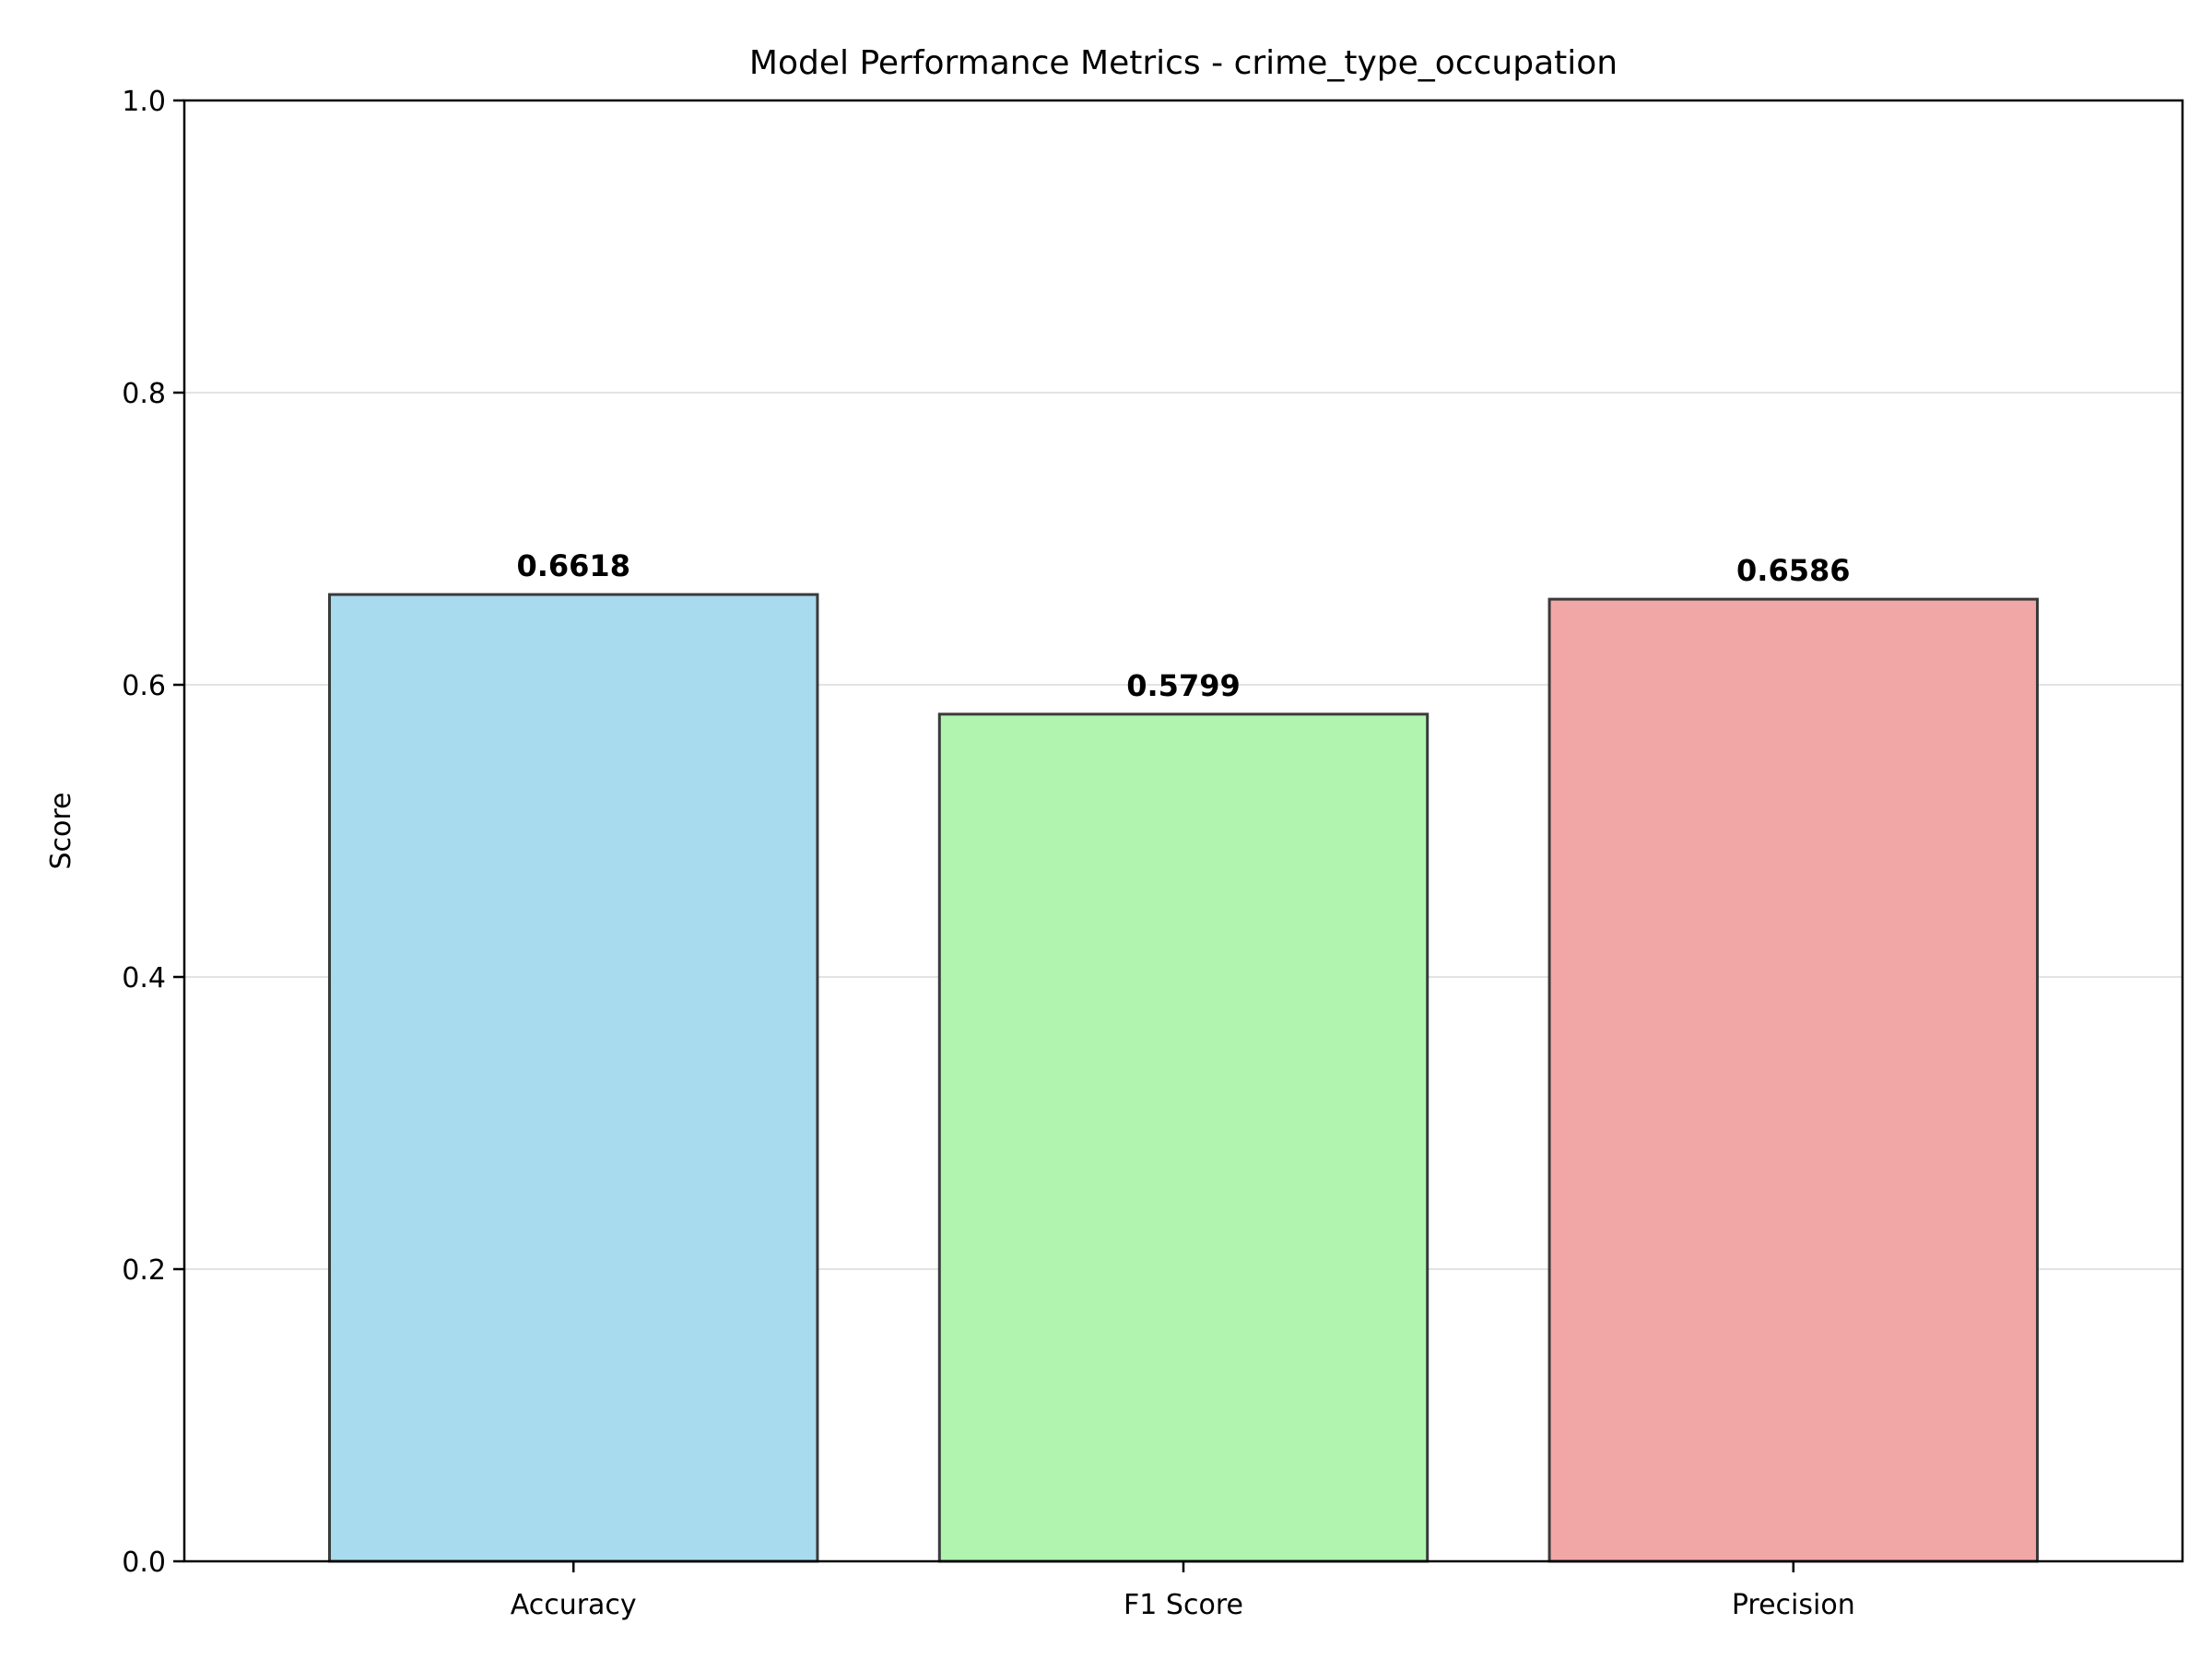  Describe the element at coordinates (144, 394) in the screenshot. I see `y-tick-label: 0.8` at that location.